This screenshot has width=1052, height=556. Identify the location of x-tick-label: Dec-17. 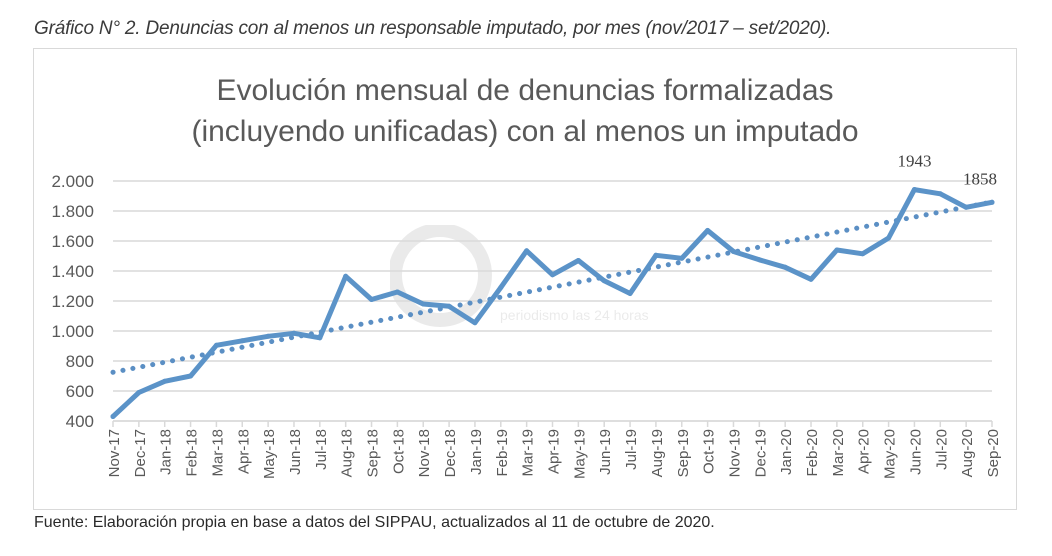
(140, 453).